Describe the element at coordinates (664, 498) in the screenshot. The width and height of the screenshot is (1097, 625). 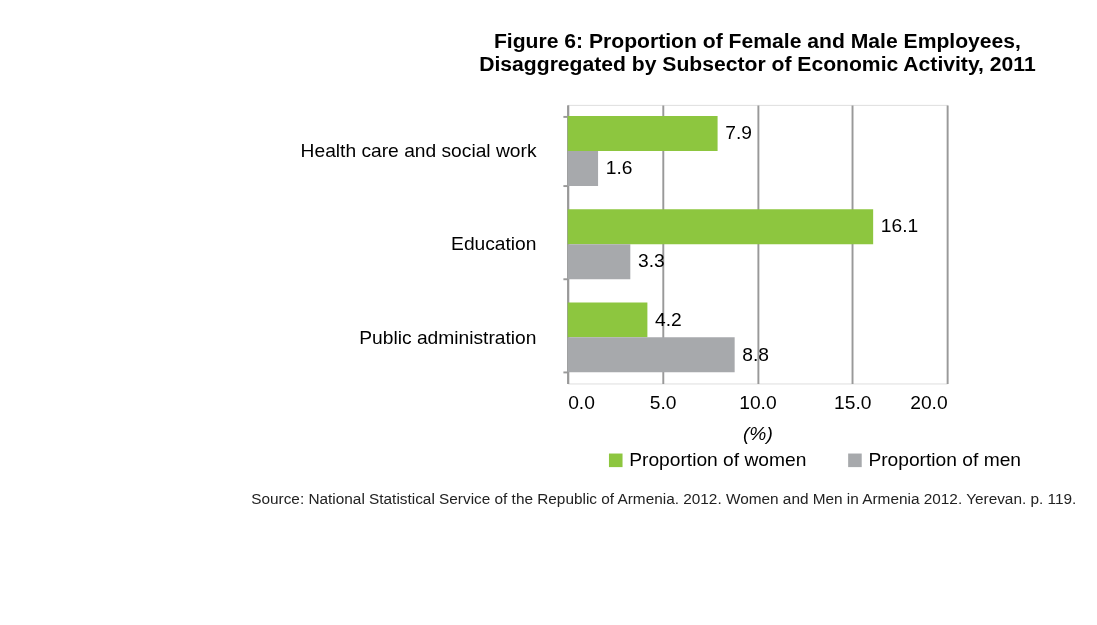
I see `source-note: Source: National Statistical Service of the Republic of Armenia. 2012. Women and Men in Armenia 2012. Yerevan. p. 119.` at that location.